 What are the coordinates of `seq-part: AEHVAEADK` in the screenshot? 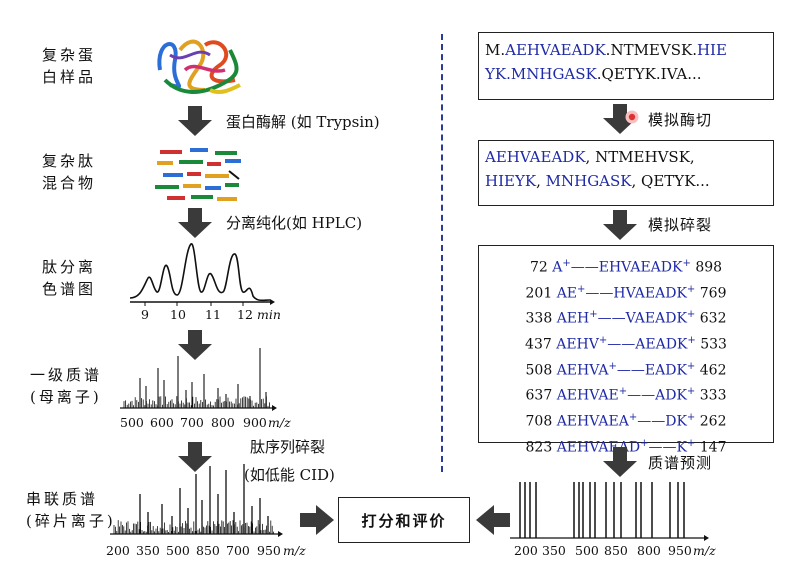 It's located at (535, 157).